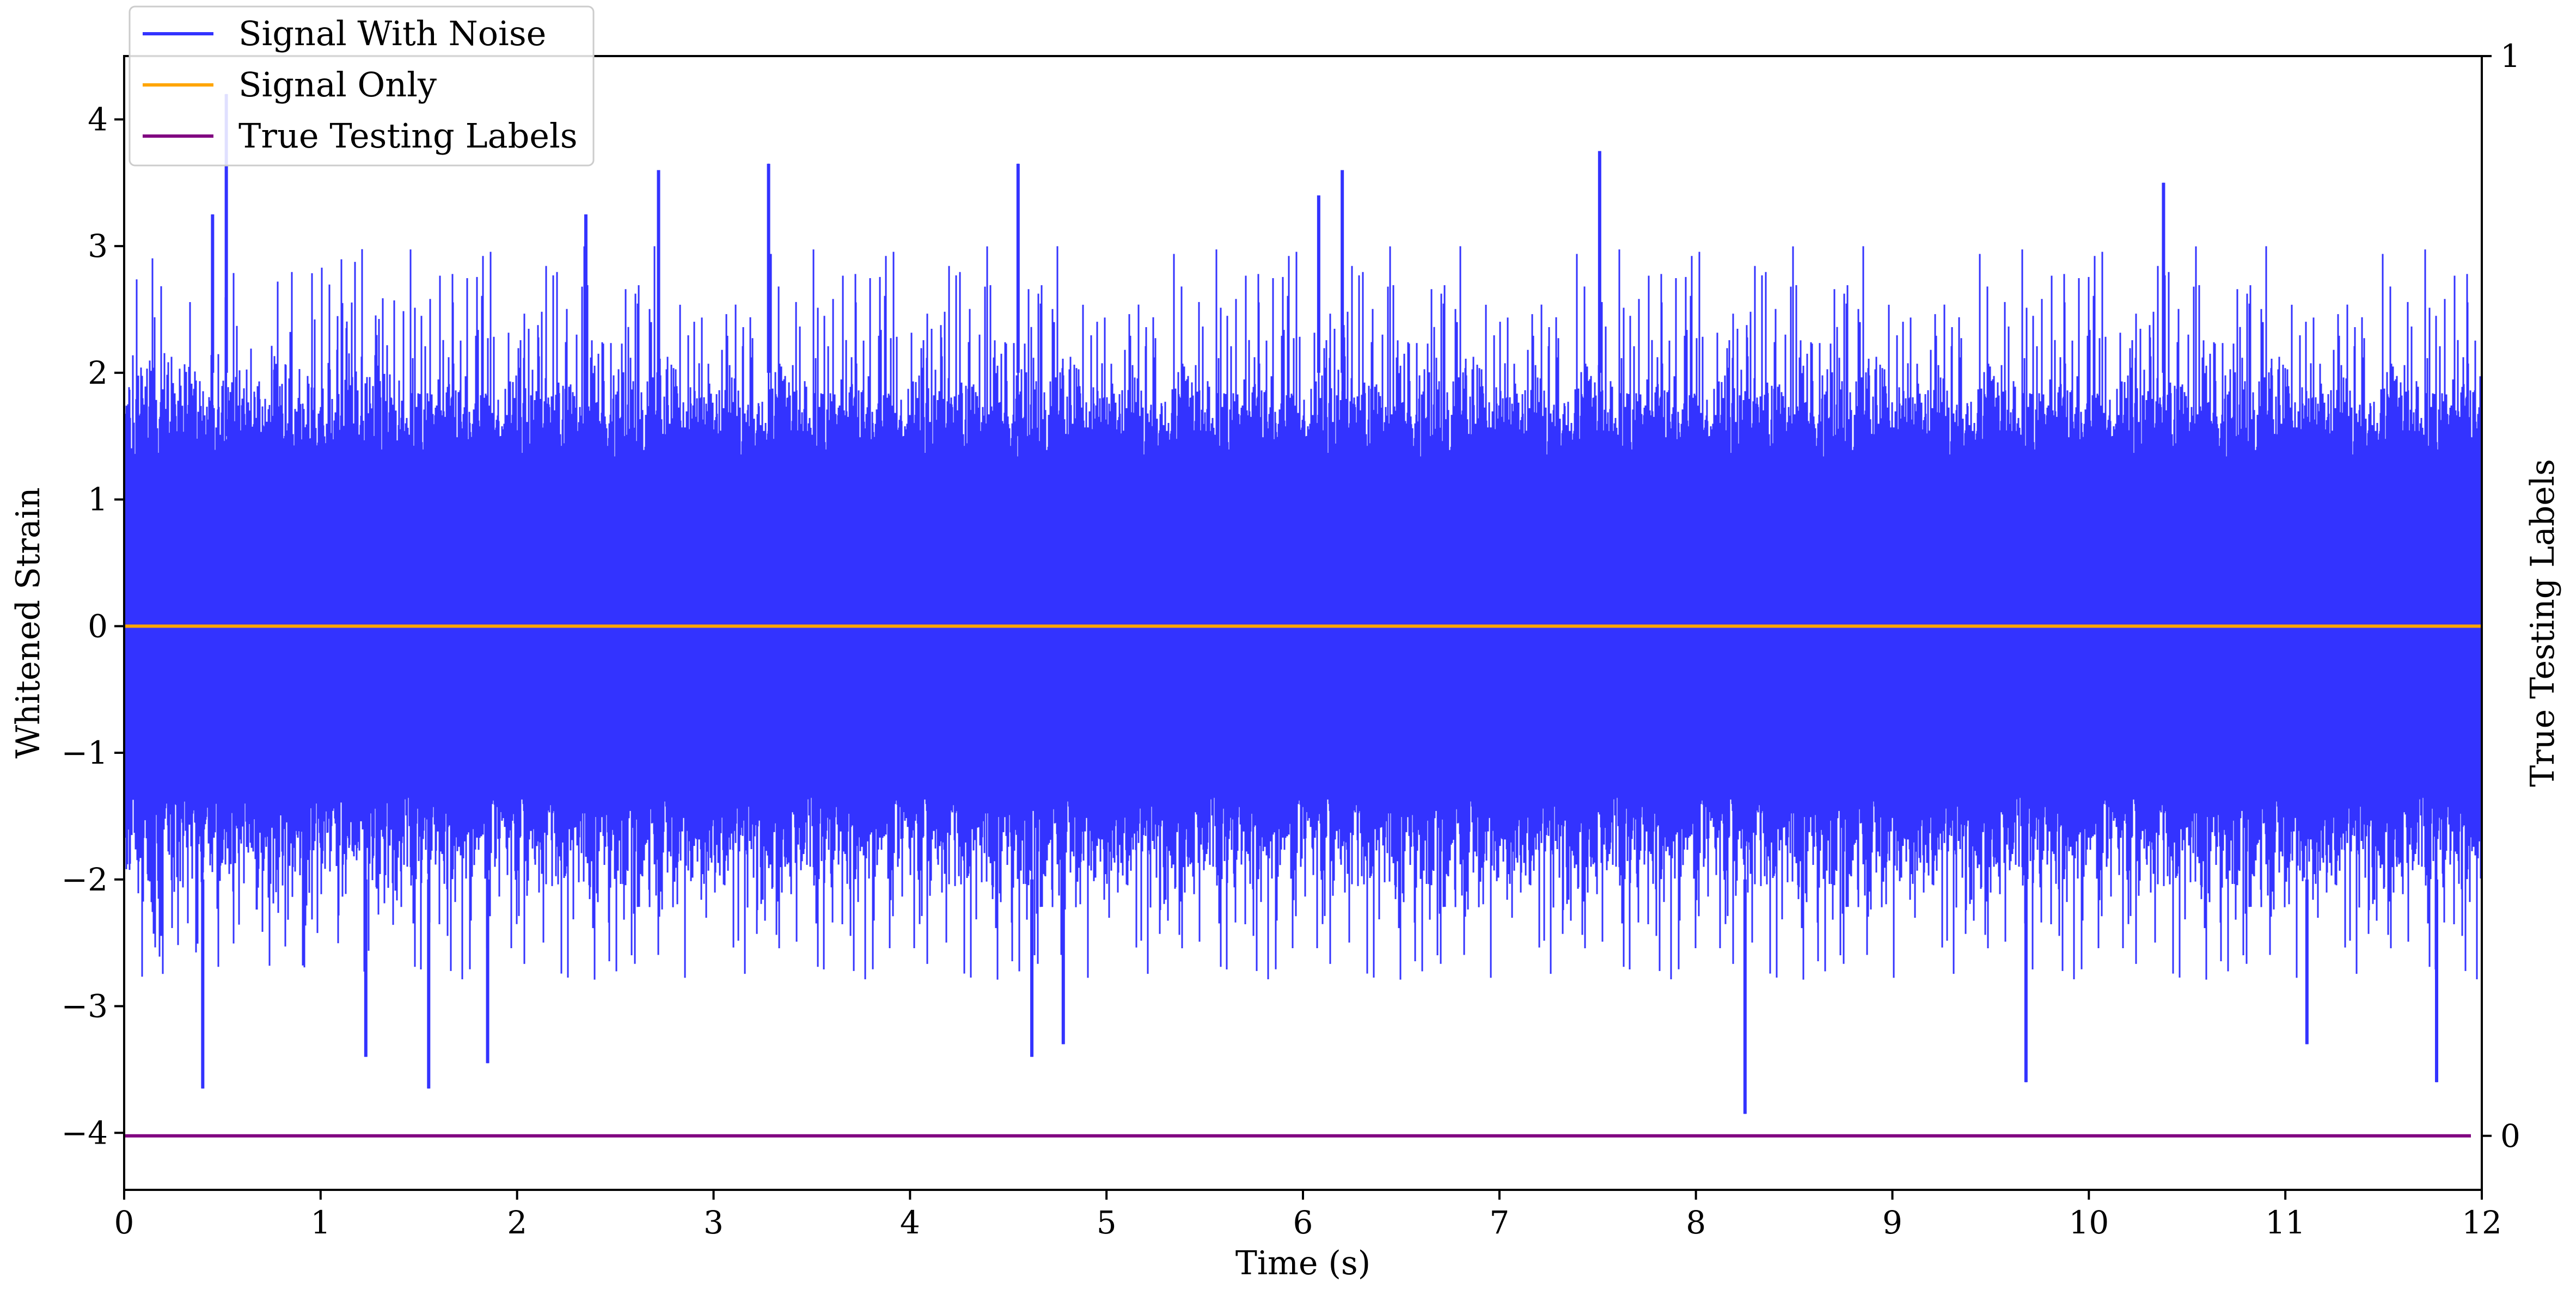  I want to click on y-axis-left: 4 3 2 1 0 −1 −2 −3 −4, so click(93, 626).